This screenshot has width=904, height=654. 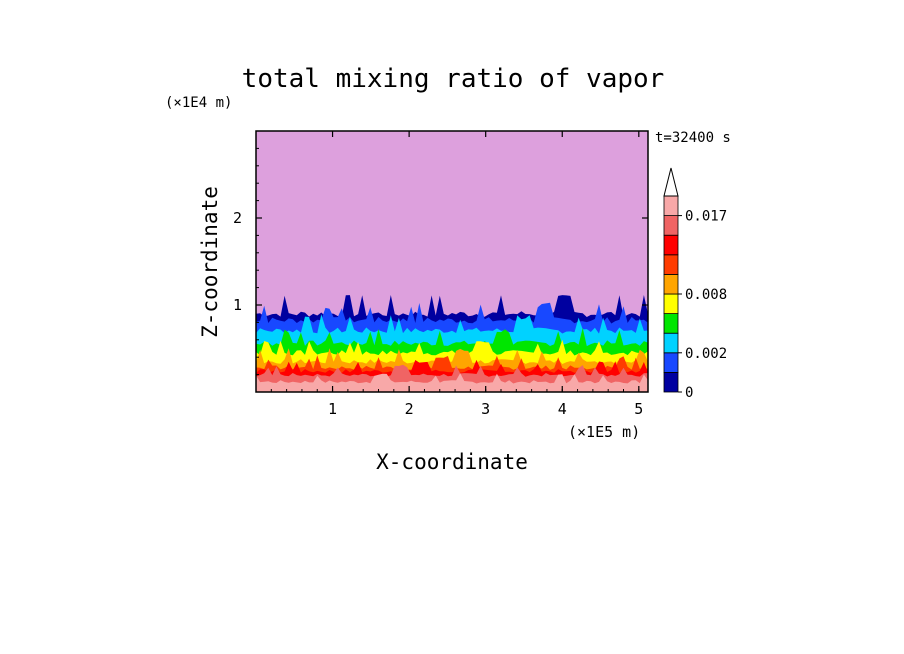 What do you see at coordinates (689, 393) in the screenshot?
I see `colorbar-label: 0` at bounding box center [689, 393].